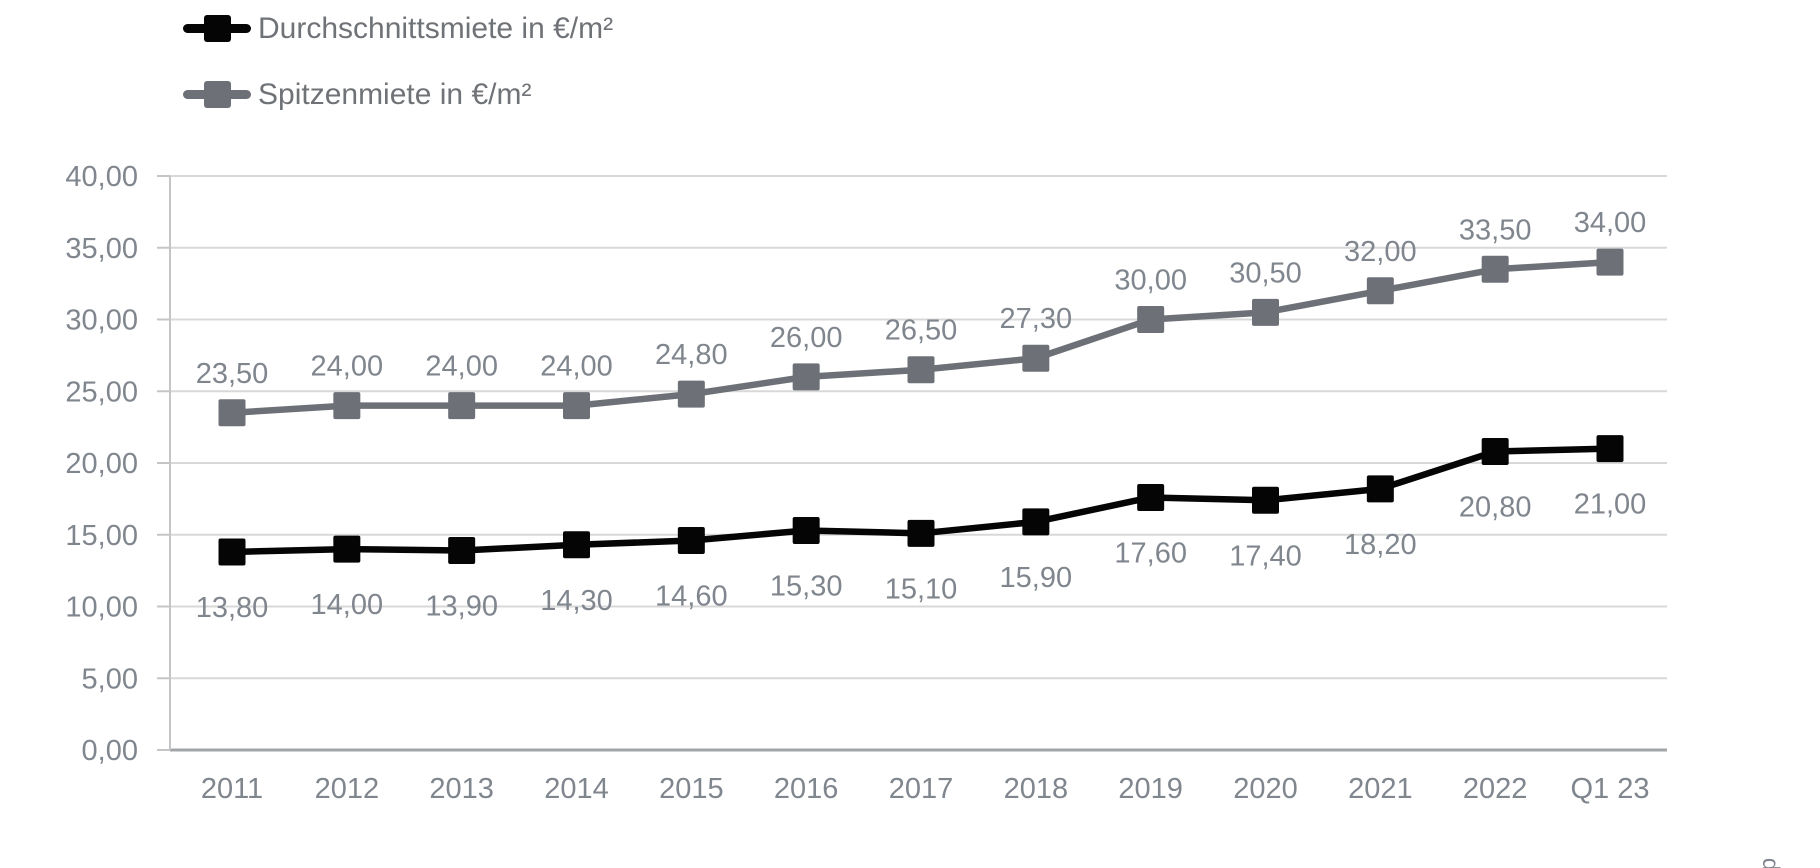 The image size is (1820, 868). Describe the element at coordinates (1768, 863) in the screenshot. I see `source-attribution: Quelle: NAI apollo group` at that location.